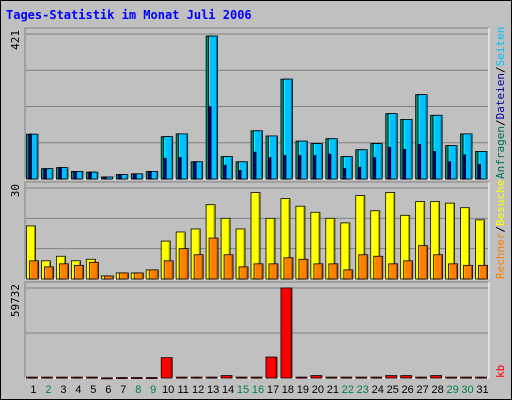 This screenshot has width=512, height=400. What do you see at coordinates (213, 390) in the screenshot?
I see `day-label: 13` at bounding box center [213, 390].